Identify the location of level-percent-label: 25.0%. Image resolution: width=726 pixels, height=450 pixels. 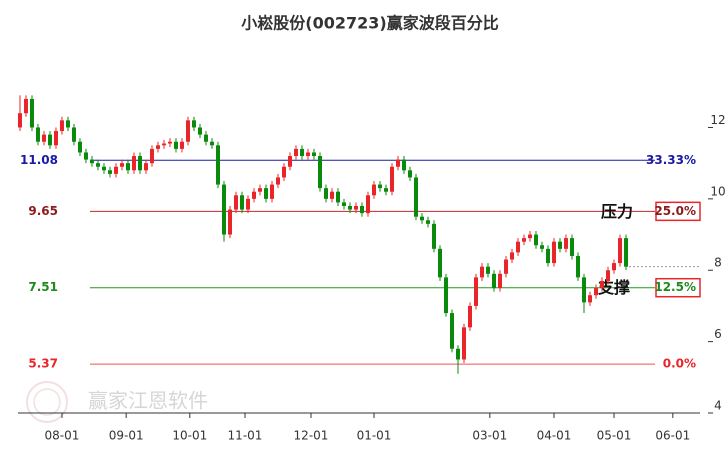
(675, 211).